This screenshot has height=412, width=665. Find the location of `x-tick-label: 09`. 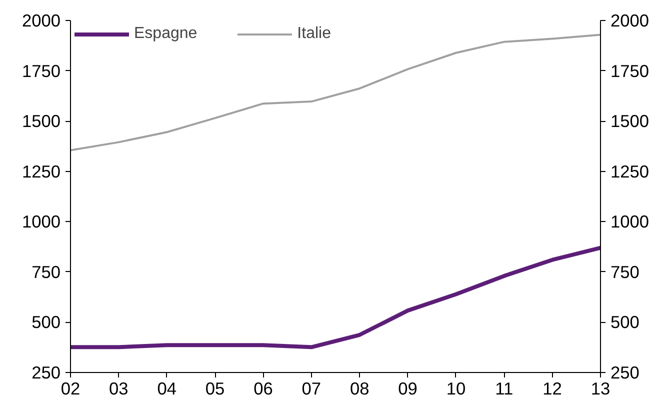

x-tick-label: 09 is located at coordinates (408, 388).